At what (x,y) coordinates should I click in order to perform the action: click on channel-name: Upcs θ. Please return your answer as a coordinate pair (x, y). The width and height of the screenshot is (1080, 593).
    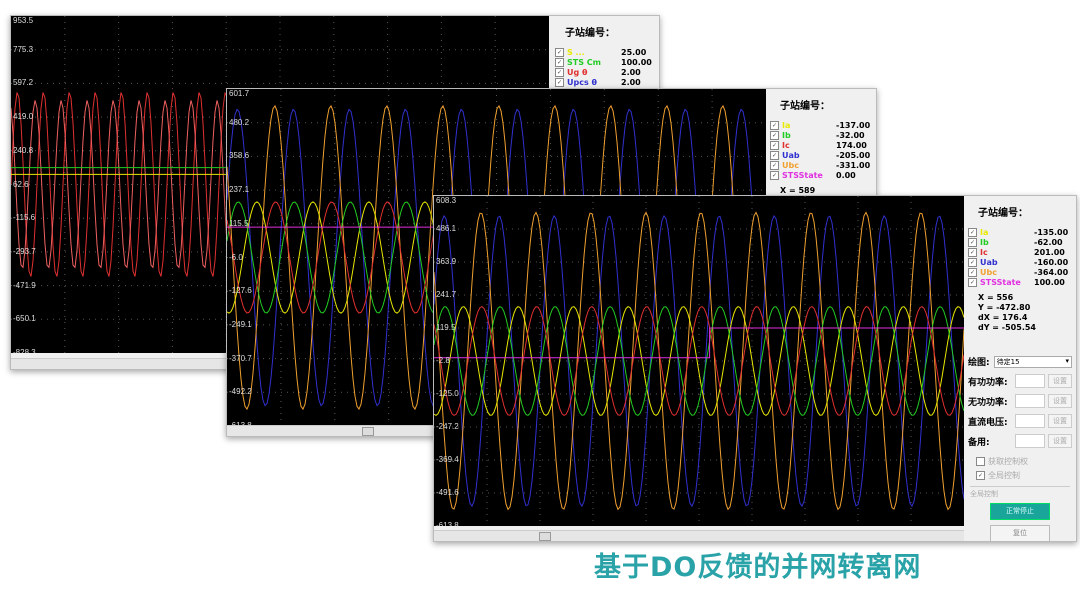
    Looking at the image, I should click on (582, 82).